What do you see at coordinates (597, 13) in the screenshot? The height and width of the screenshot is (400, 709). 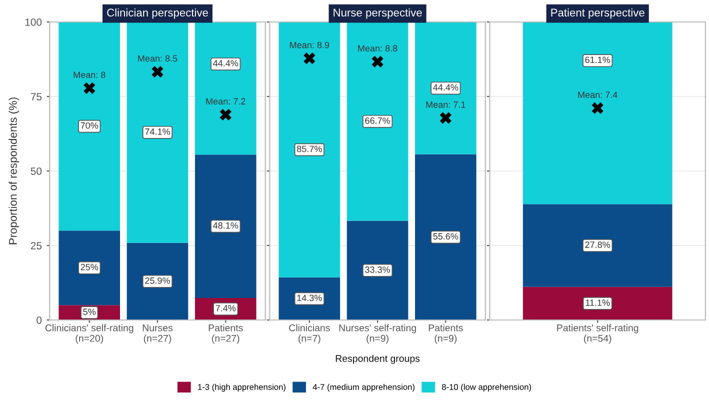 I see `chart-title: Patient perspective` at bounding box center [597, 13].